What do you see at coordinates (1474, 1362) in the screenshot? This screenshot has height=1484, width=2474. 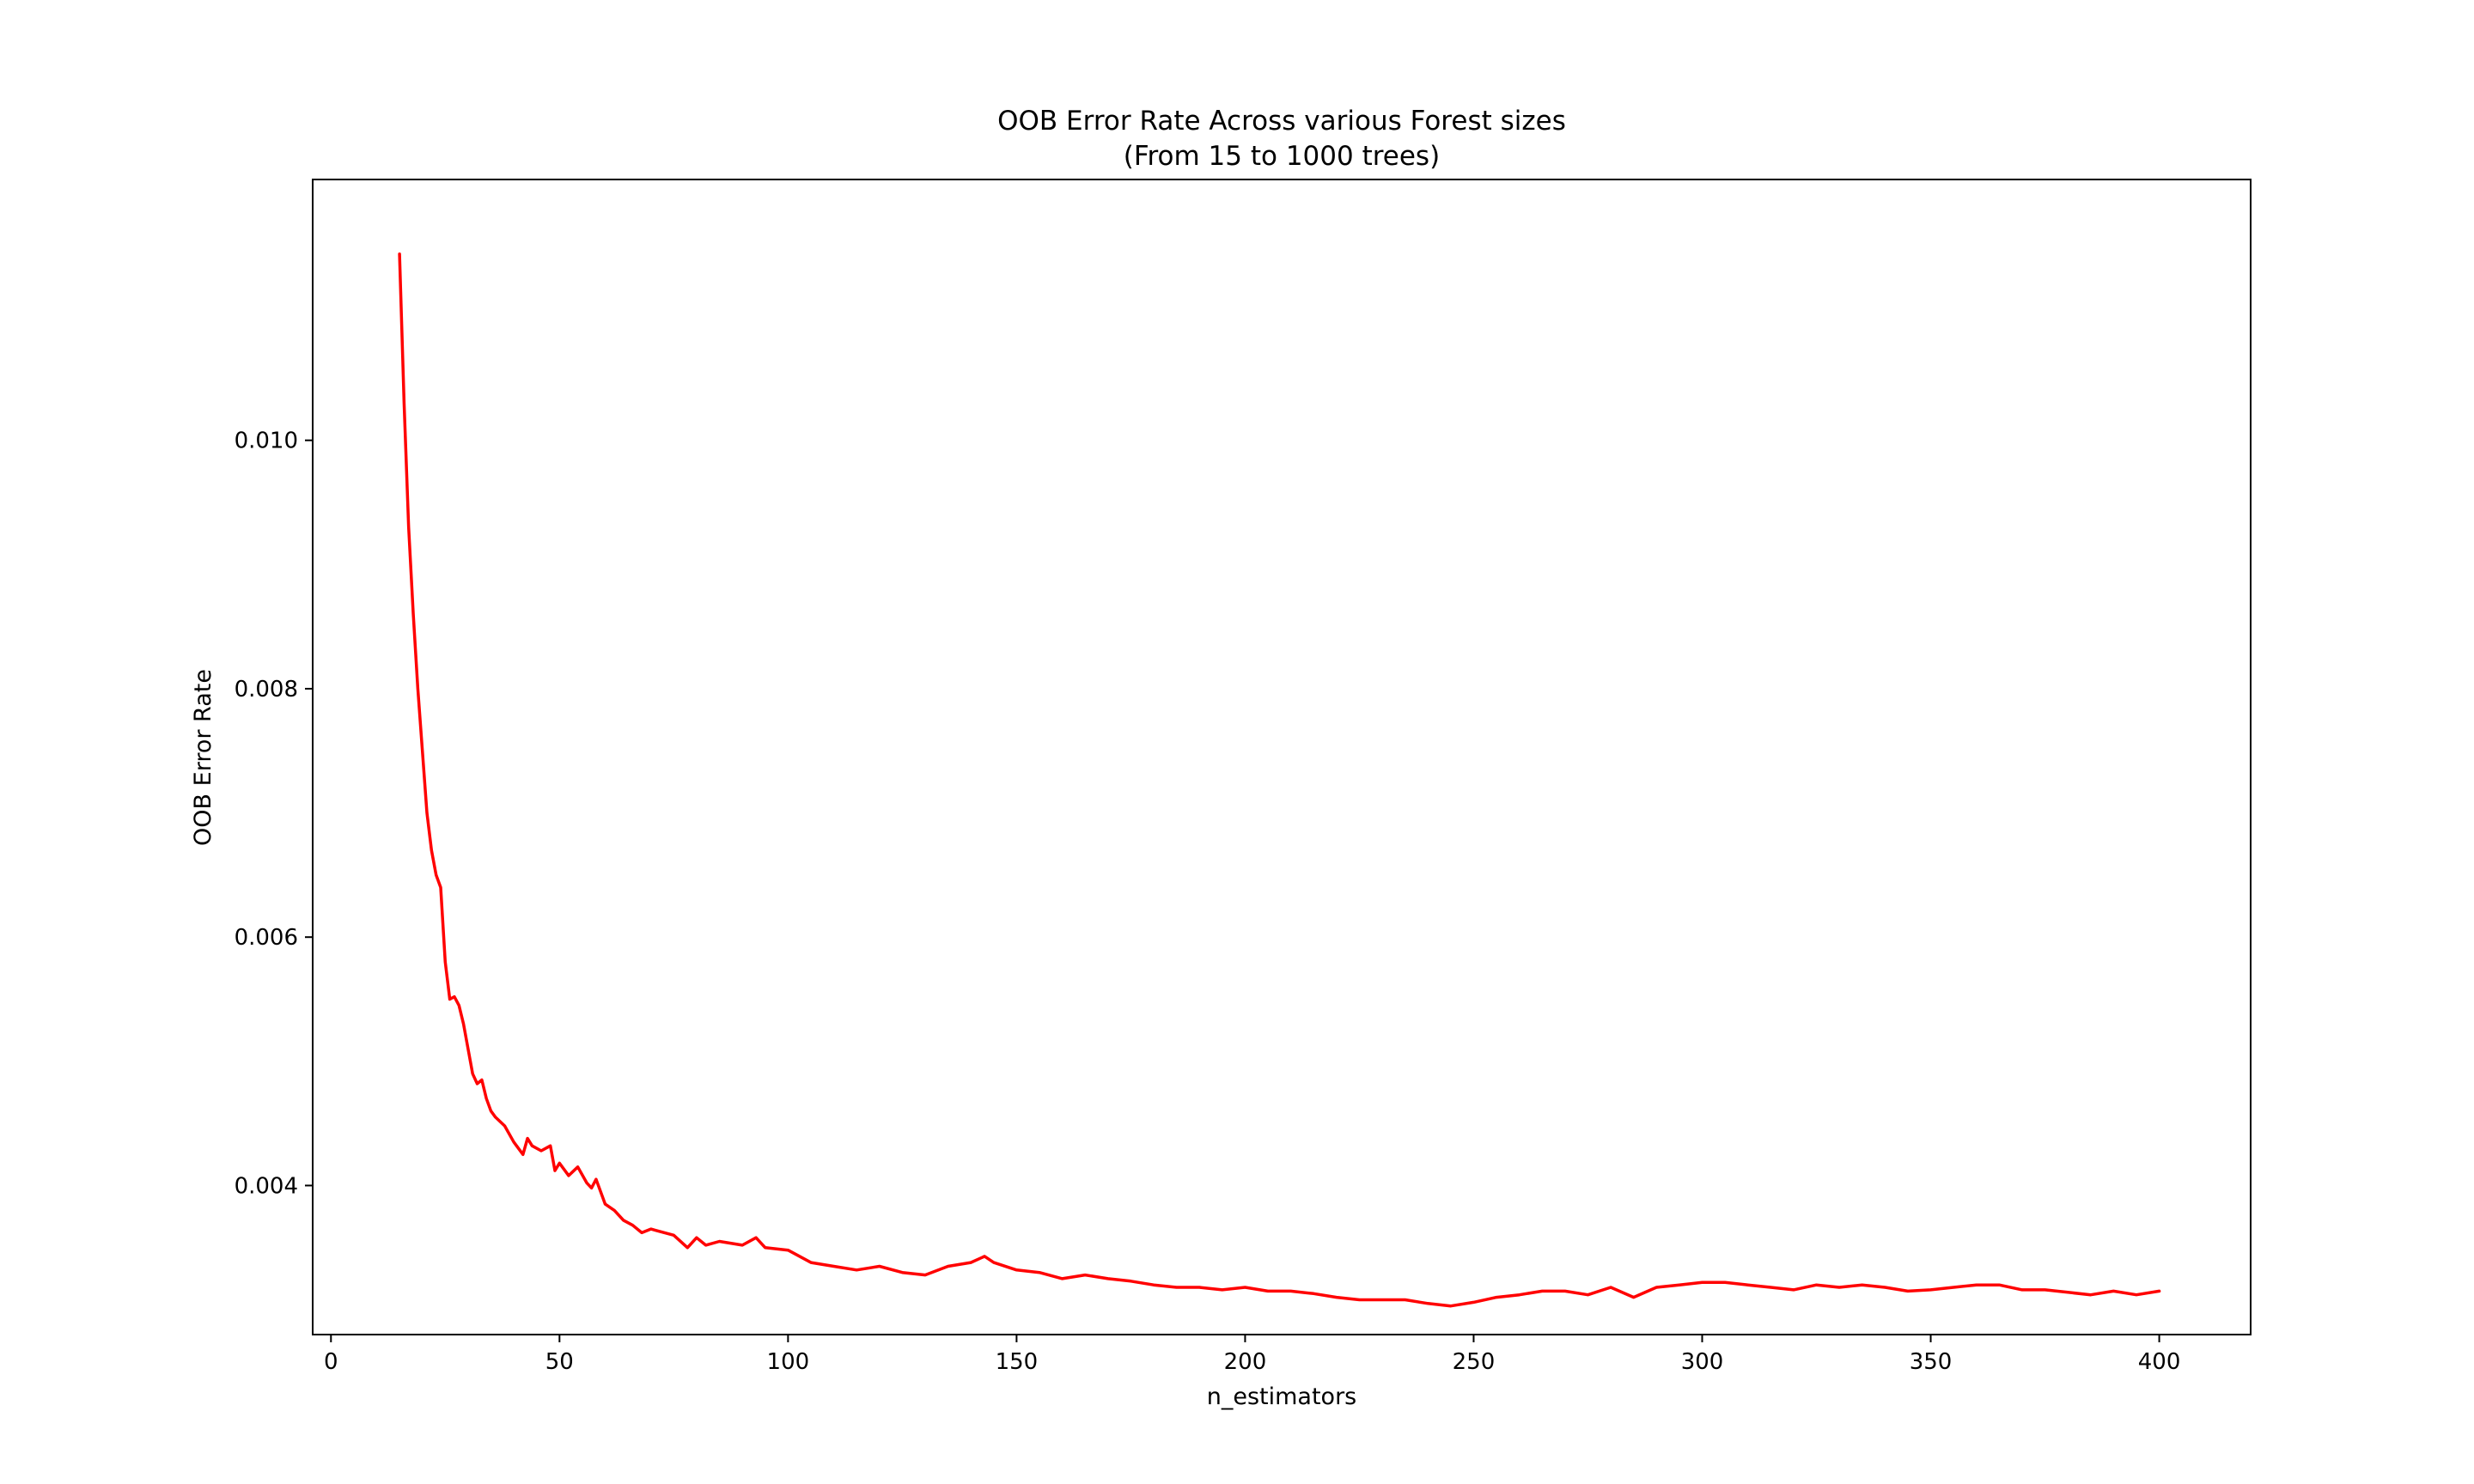 I see `x-tick-label: 250` at bounding box center [1474, 1362].